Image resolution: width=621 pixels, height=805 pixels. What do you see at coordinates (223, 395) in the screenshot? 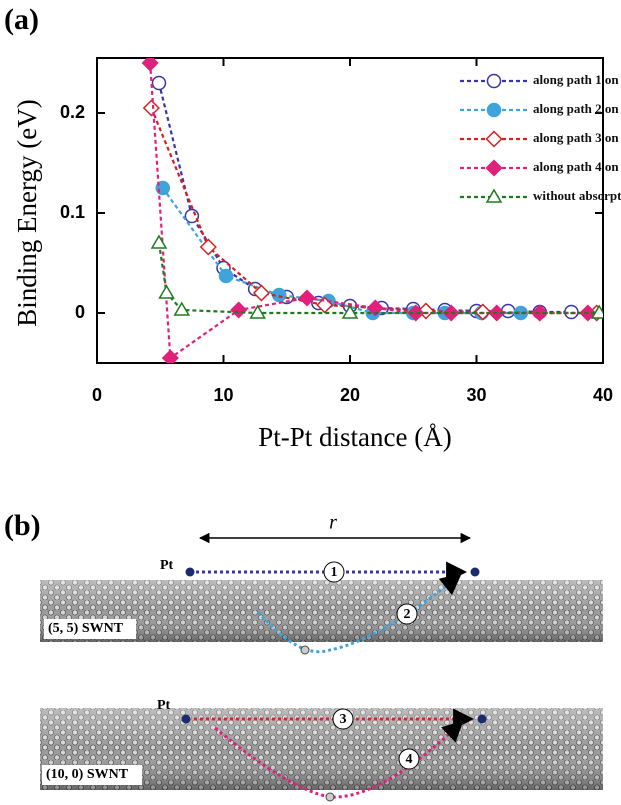
I see `x-tick-label: 10` at bounding box center [223, 395].